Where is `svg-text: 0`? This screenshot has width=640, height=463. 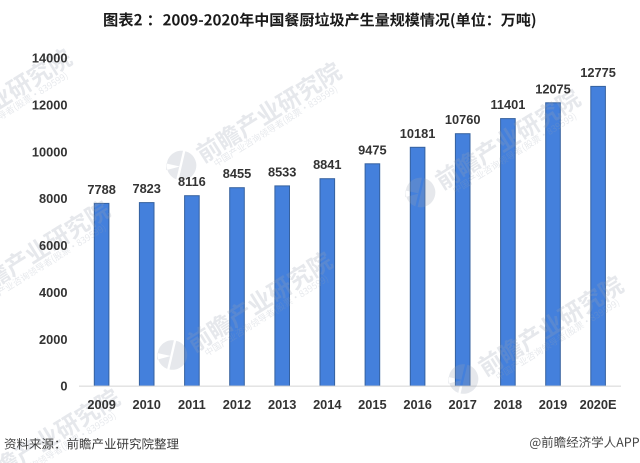
svg-text: 0 is located at coordinates (63, 386).